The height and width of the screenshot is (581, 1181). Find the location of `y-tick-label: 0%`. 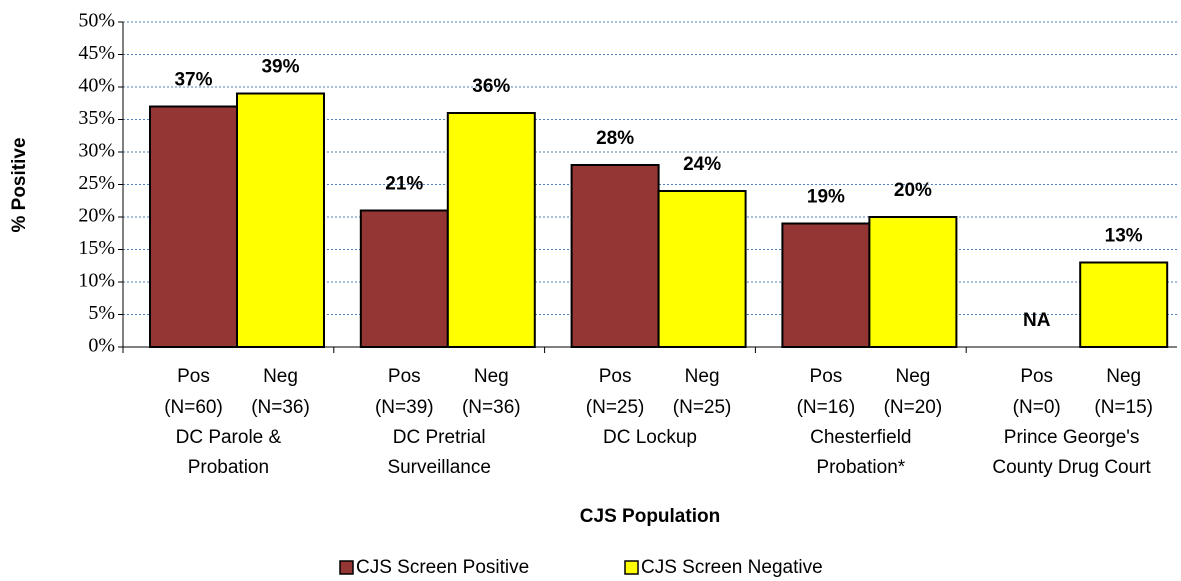

y-tick-label: 0% is located at coordinates (101, 346).